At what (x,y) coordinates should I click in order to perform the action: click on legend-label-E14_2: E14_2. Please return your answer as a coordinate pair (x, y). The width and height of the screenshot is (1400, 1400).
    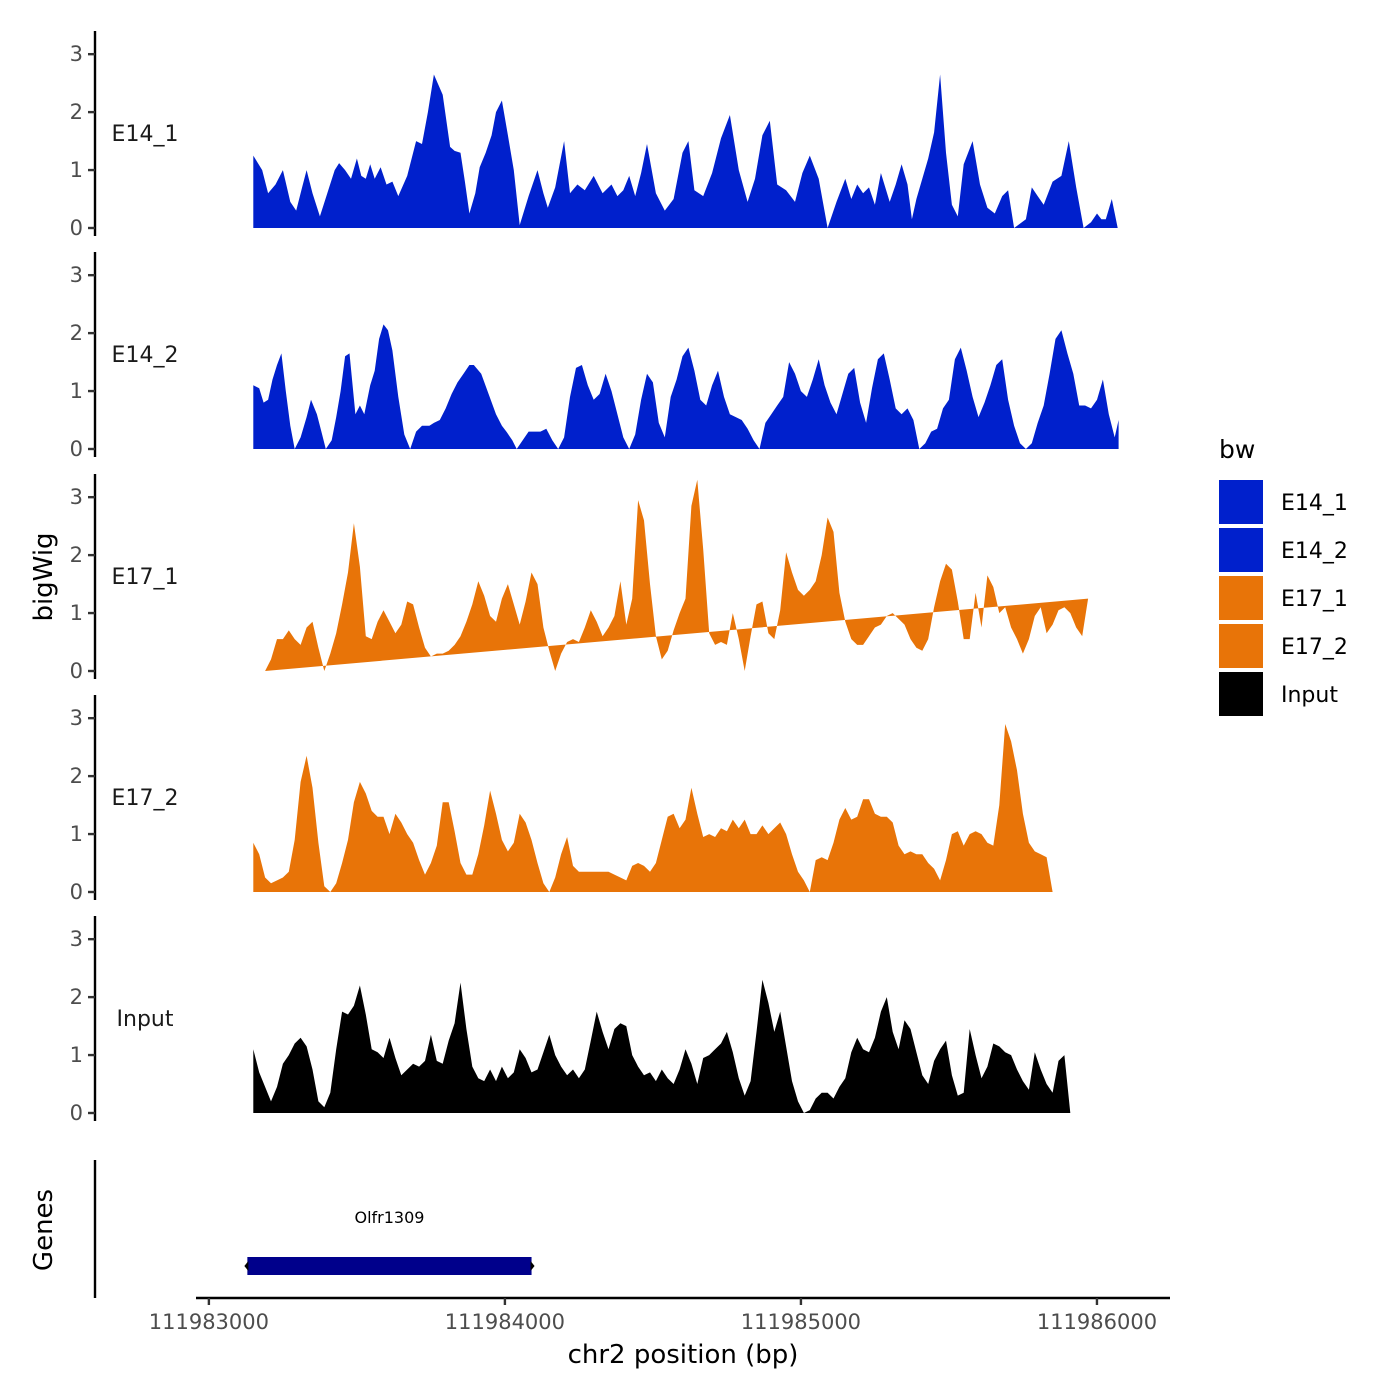
    Looking at the image, I should click on (1314, 551).